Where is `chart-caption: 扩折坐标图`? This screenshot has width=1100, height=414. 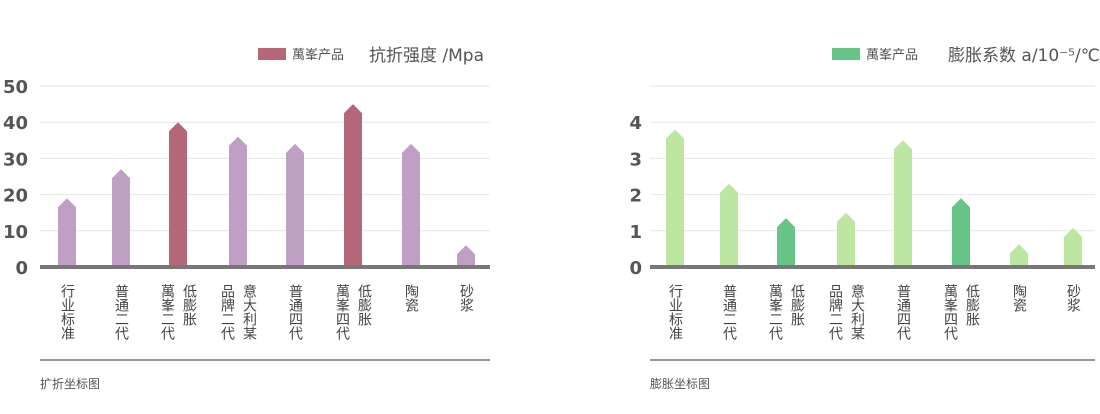 chart-caption: 扩折坐标图 is located at coordinates (70, 383).